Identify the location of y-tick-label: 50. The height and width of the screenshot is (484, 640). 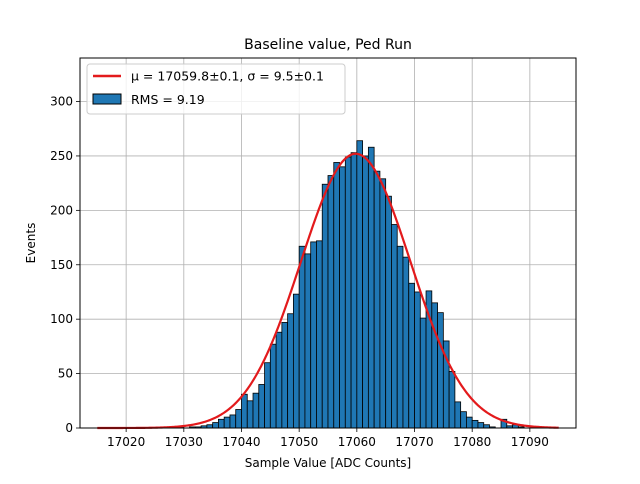
(65, 374).